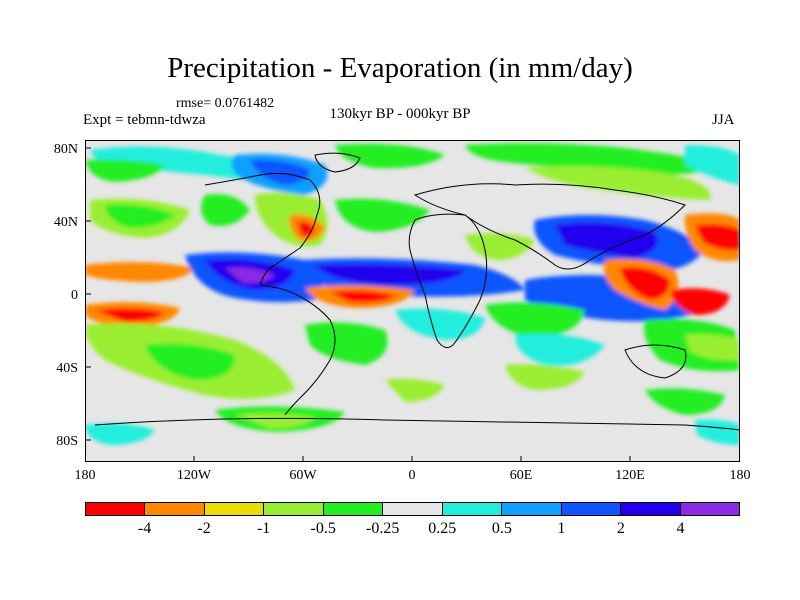  What do you see at coordinates (630, 475) in the screenshot?
I see `lon-label-120e: 120E` at bounding box center [630, 475].